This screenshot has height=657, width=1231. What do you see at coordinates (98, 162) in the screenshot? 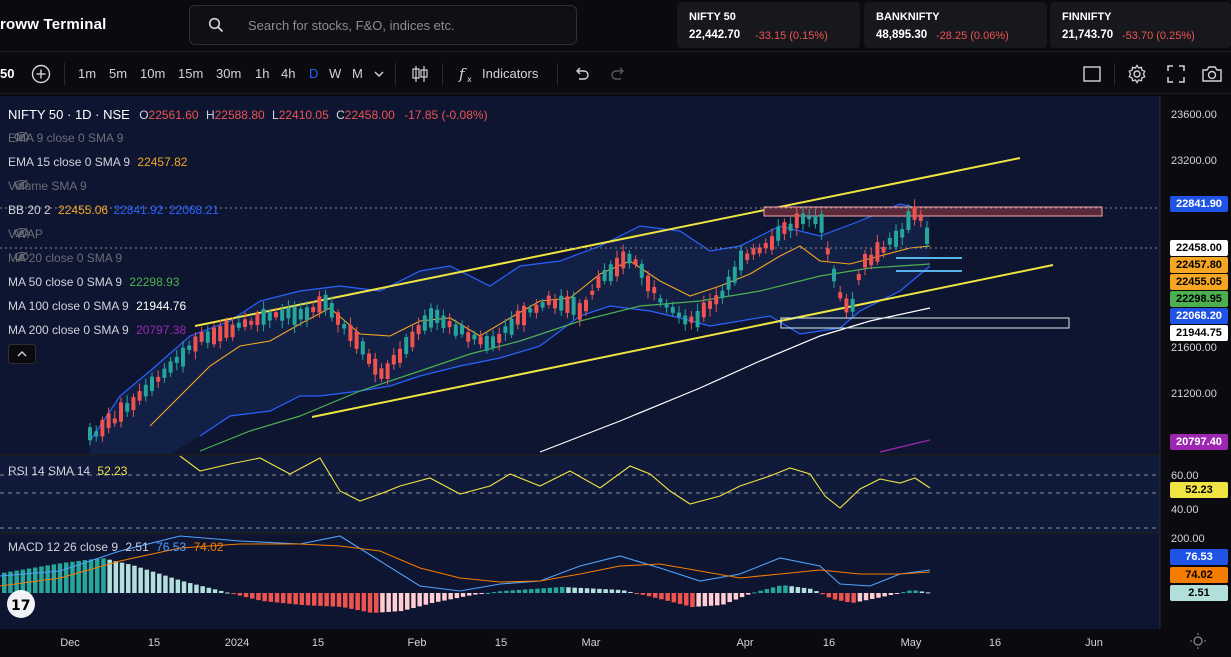
I see `legend-ema15: EMA 15 close 0 SMA 9 22457.82` at bounding box center [98, 162].